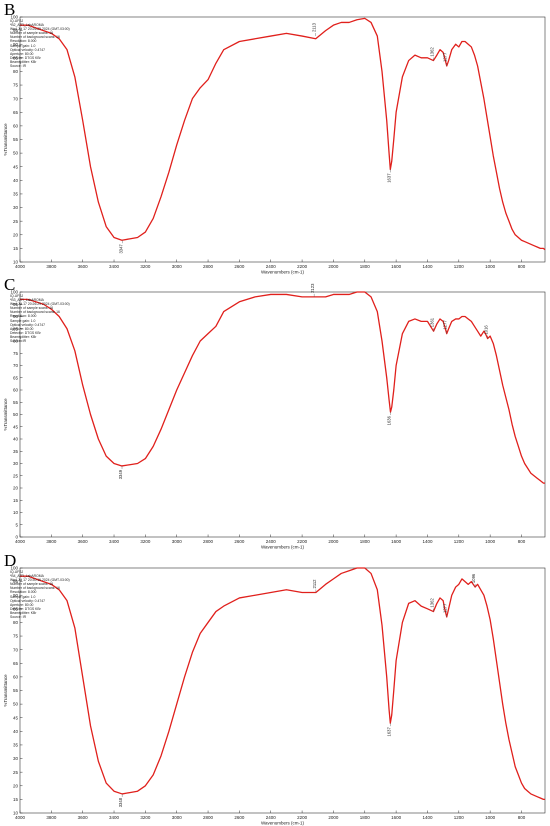  Describe the element at coordinates (486, 330) in the screenshot. I see `peak-label: 1016` at that location.